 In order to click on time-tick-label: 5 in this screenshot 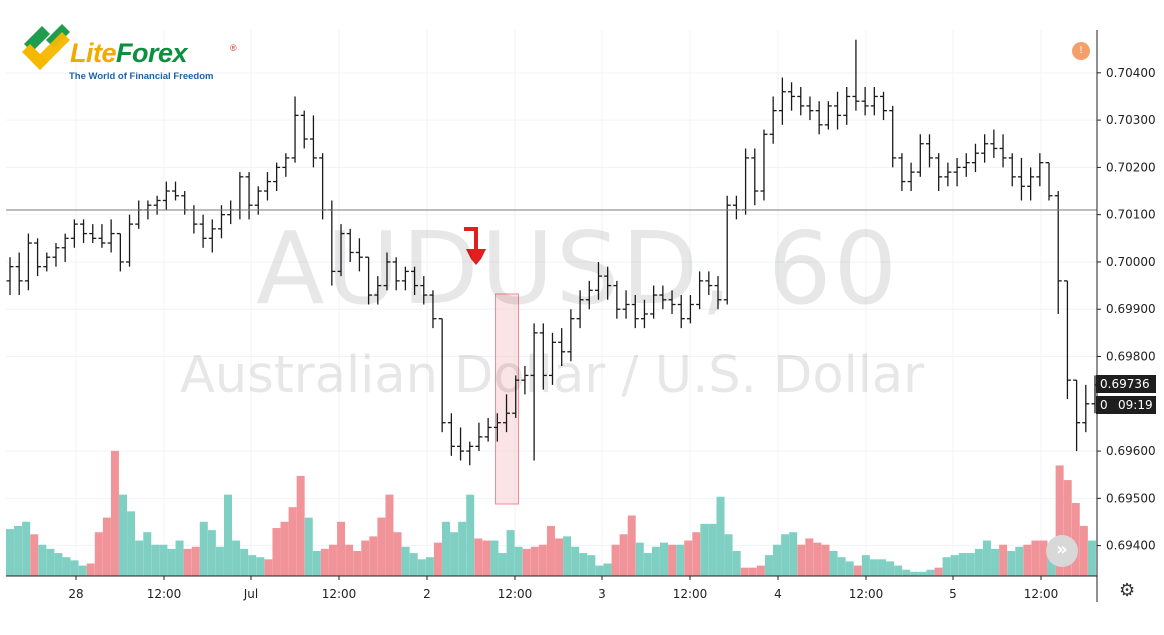, I will do `click(953, 594)`.